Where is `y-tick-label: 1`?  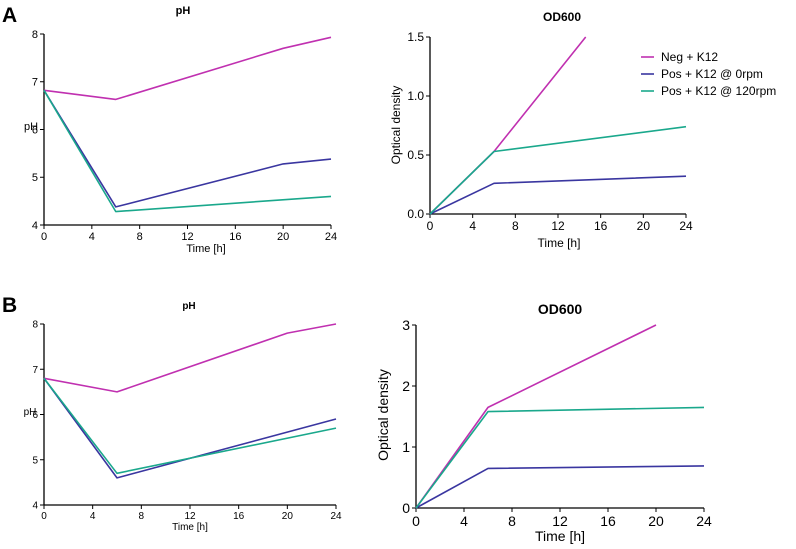
y-tick-label: 1 is located at coordinates (406, 447).